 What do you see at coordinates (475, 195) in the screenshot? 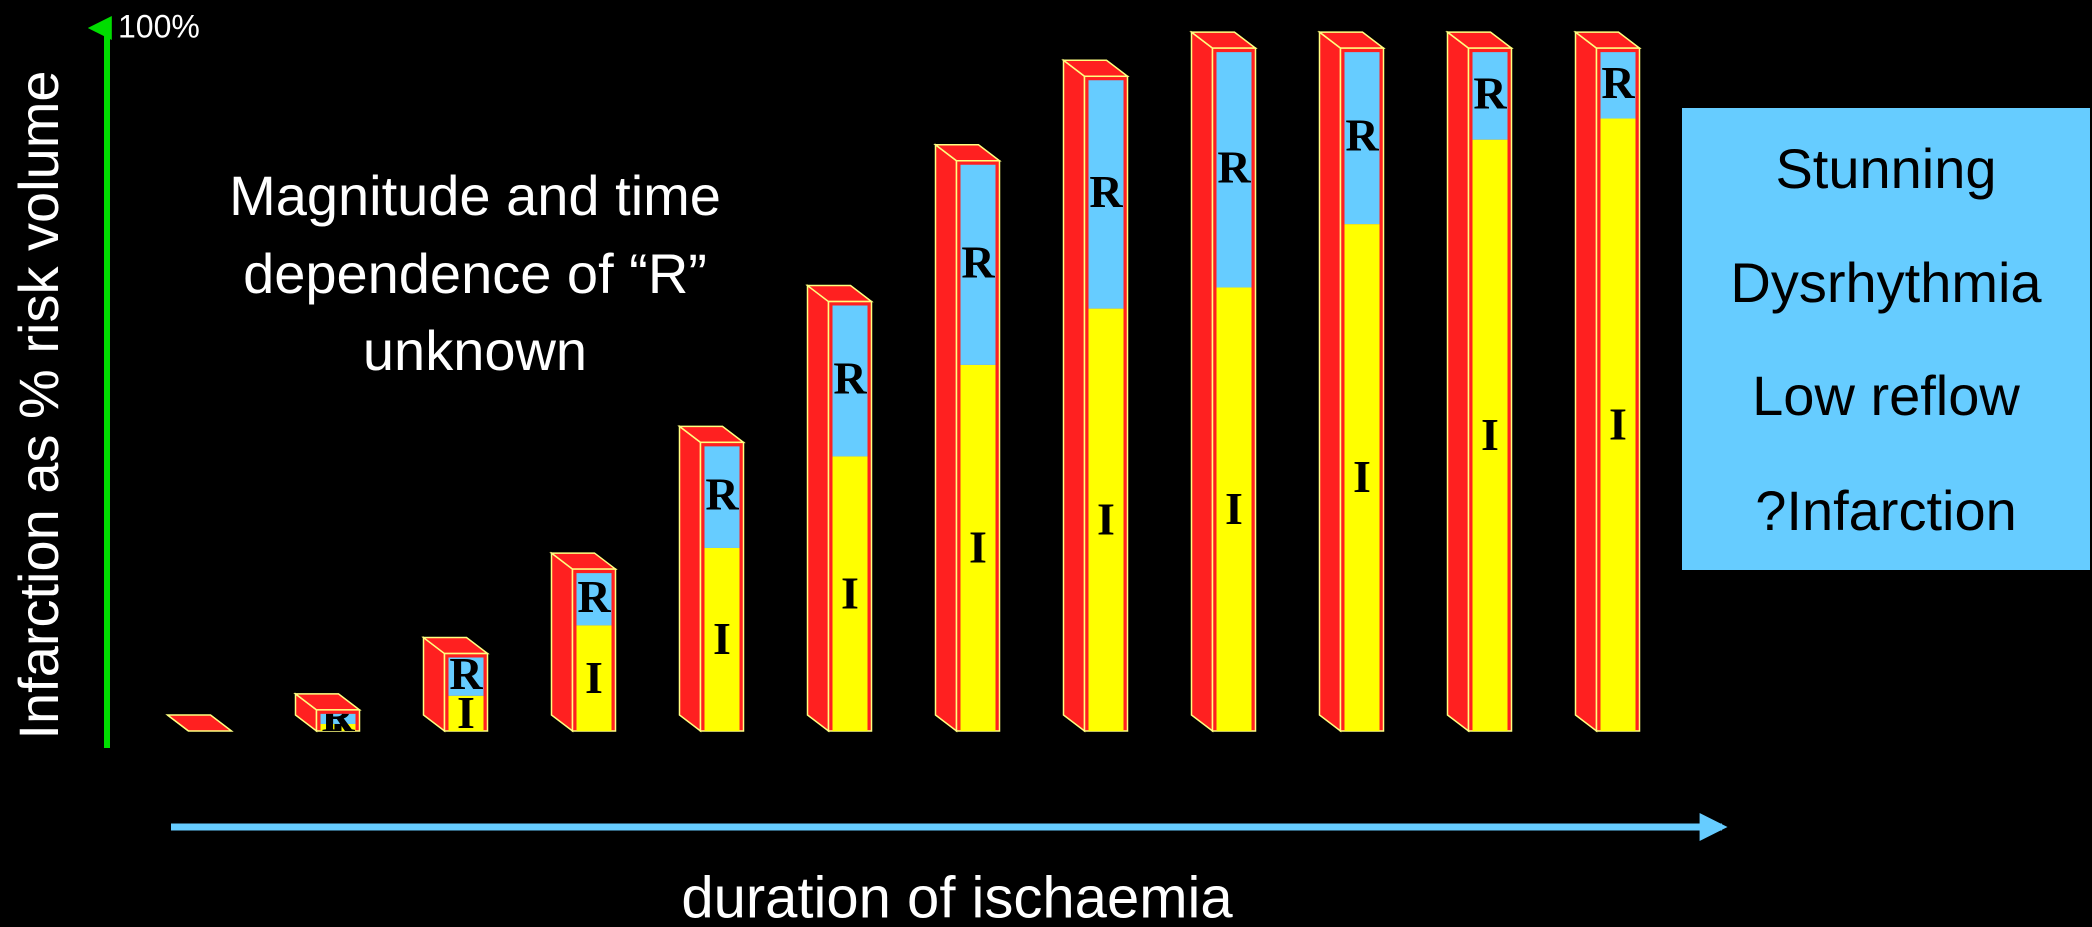
I see `annotation: Magnitude and time` at bounding box center [475, 195].